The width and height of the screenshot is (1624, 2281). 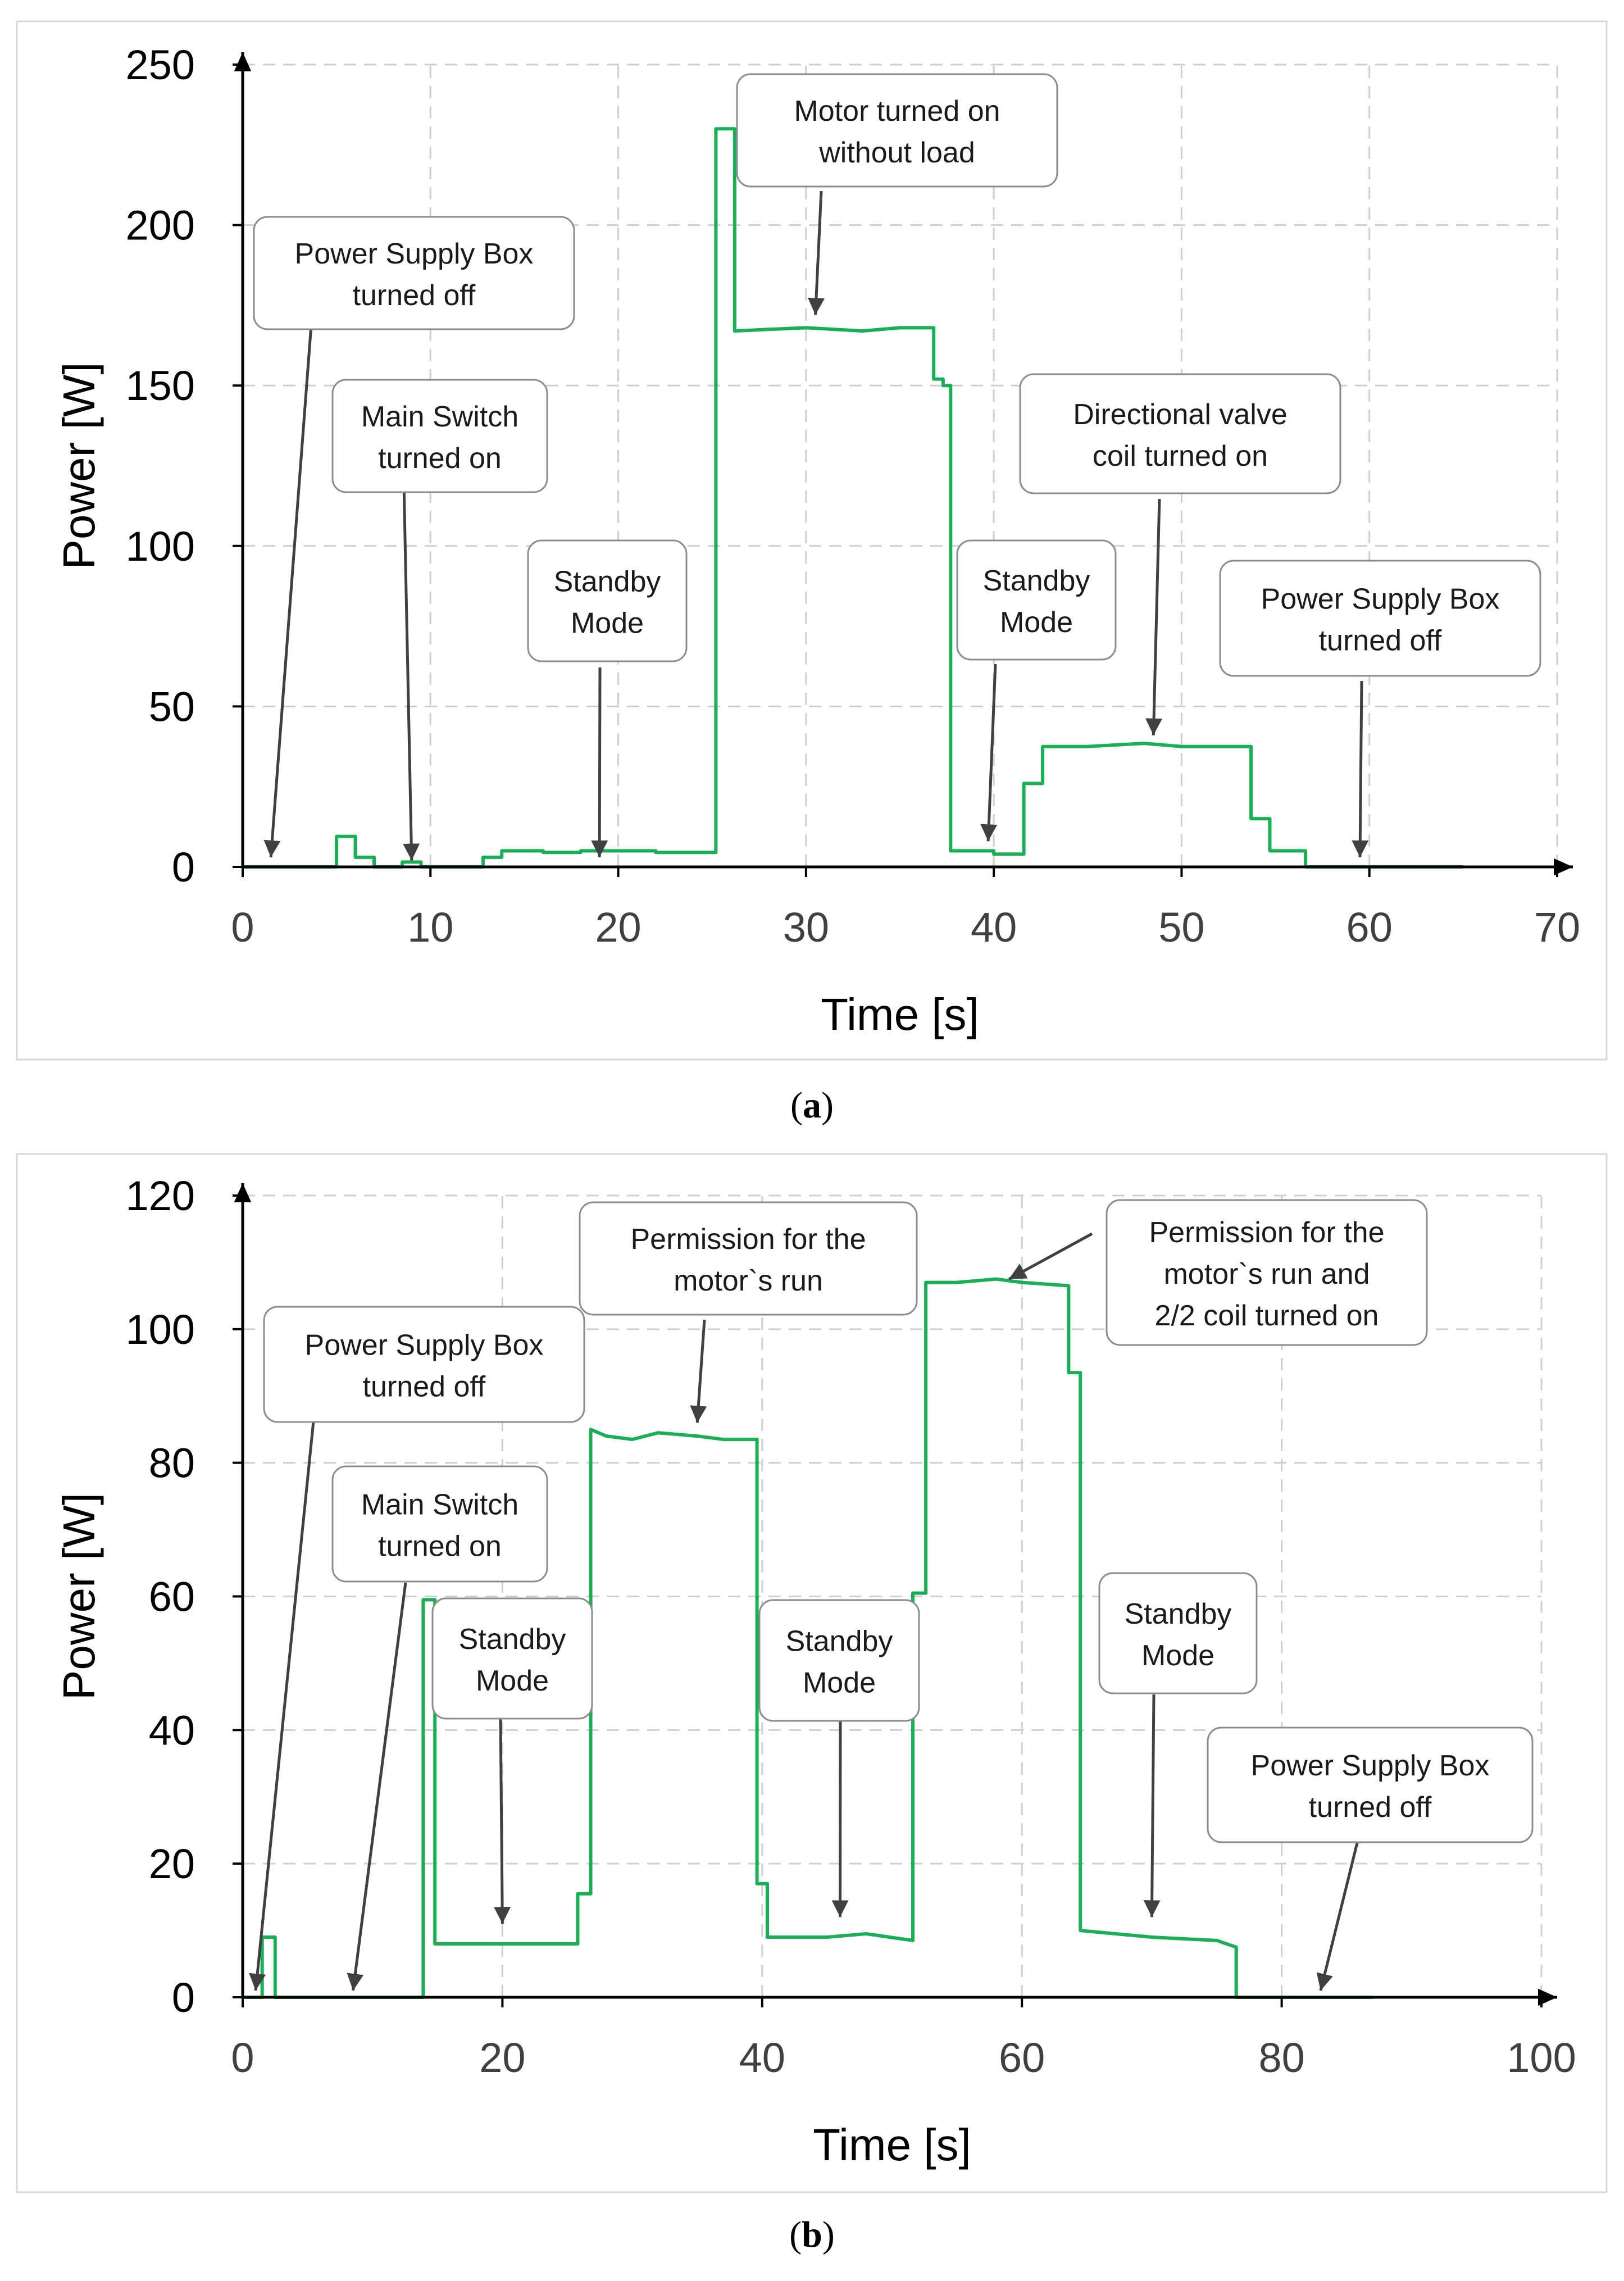 I want to click on chart-a-annotation-6-arrow, so click(x=1360, y=769).